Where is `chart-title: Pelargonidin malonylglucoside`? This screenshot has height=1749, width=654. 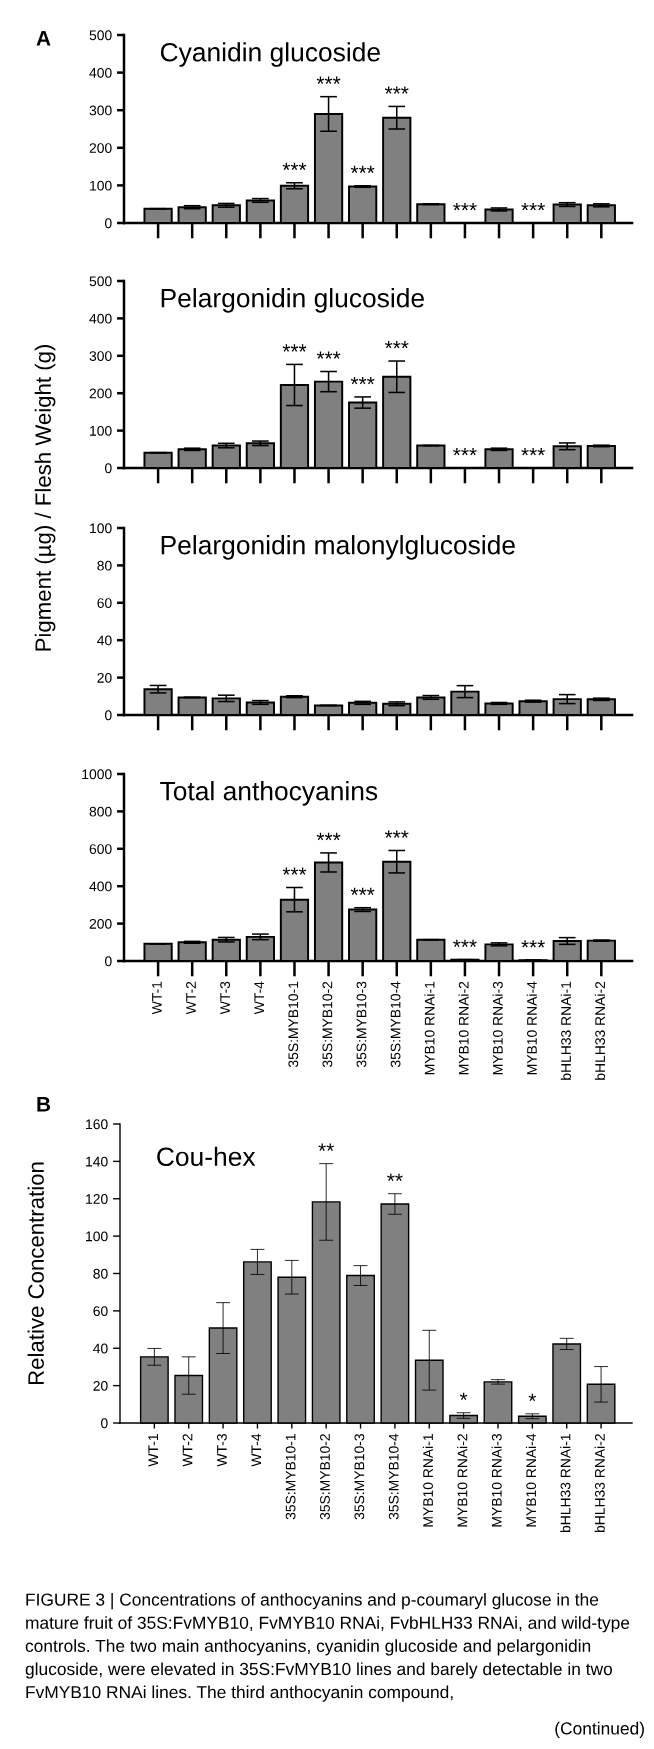
chart-title: Pelargonidin malonylglucoside is located at coordinates (338, 547).